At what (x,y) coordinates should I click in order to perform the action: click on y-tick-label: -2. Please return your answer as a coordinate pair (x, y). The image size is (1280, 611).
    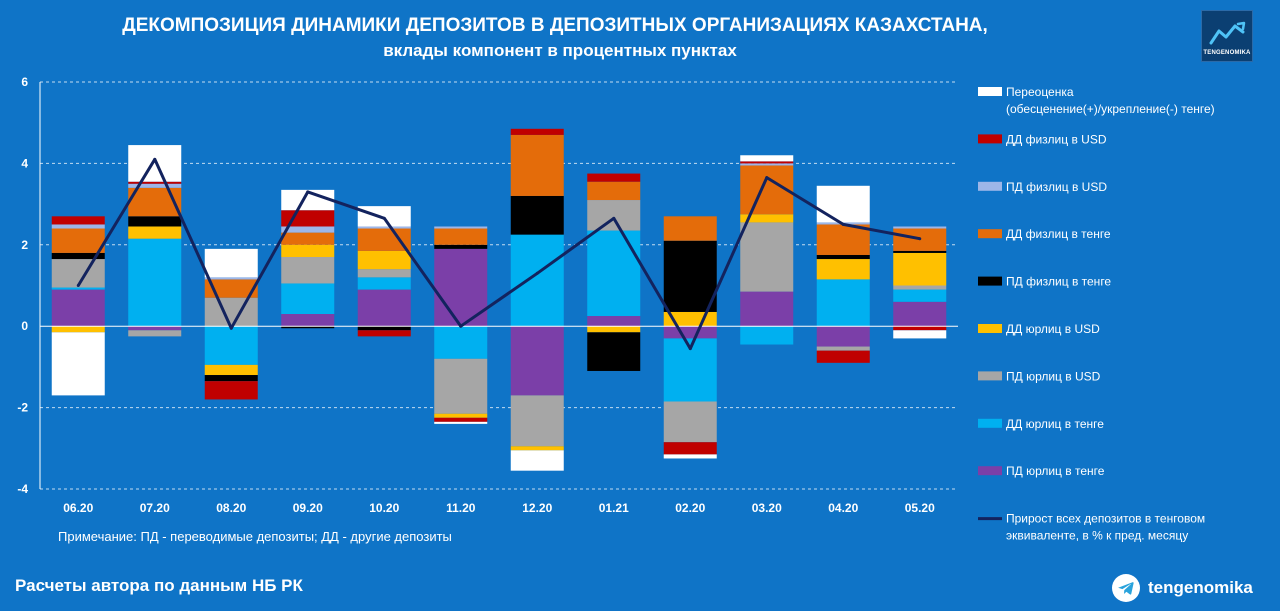
    Looking at the image, I should click on (22, 408).